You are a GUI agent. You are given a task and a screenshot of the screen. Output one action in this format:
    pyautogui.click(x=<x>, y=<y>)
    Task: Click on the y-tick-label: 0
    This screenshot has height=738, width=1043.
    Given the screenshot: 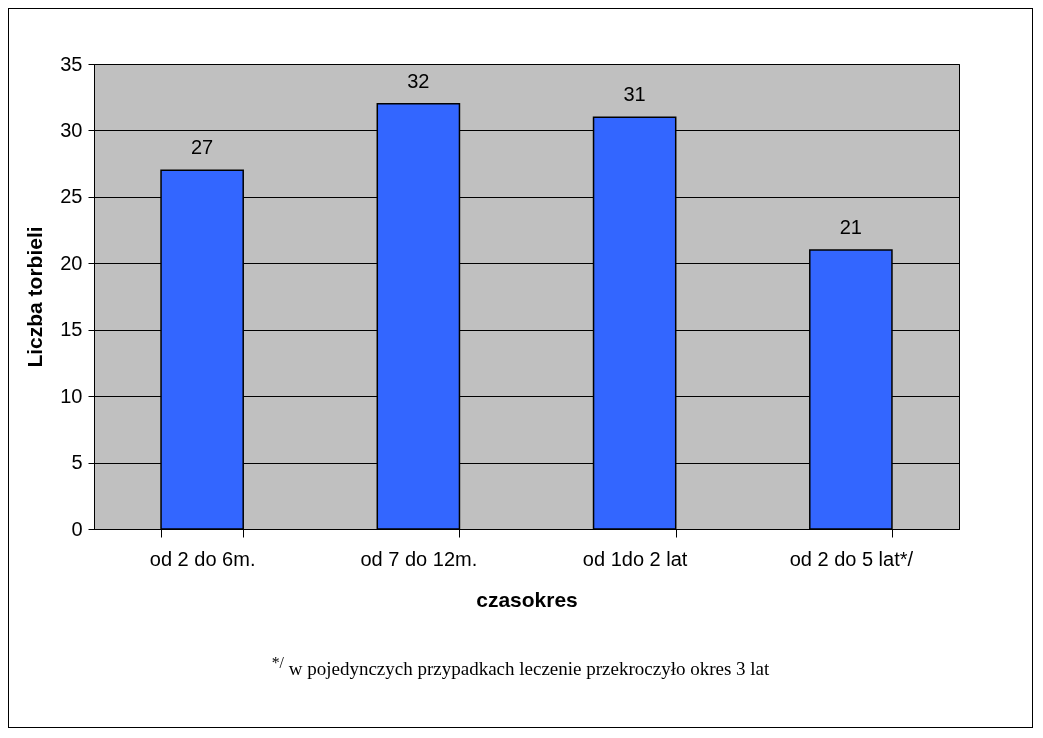 What is the action you would take?
    pyautogui.click(x=77, y=528)
    